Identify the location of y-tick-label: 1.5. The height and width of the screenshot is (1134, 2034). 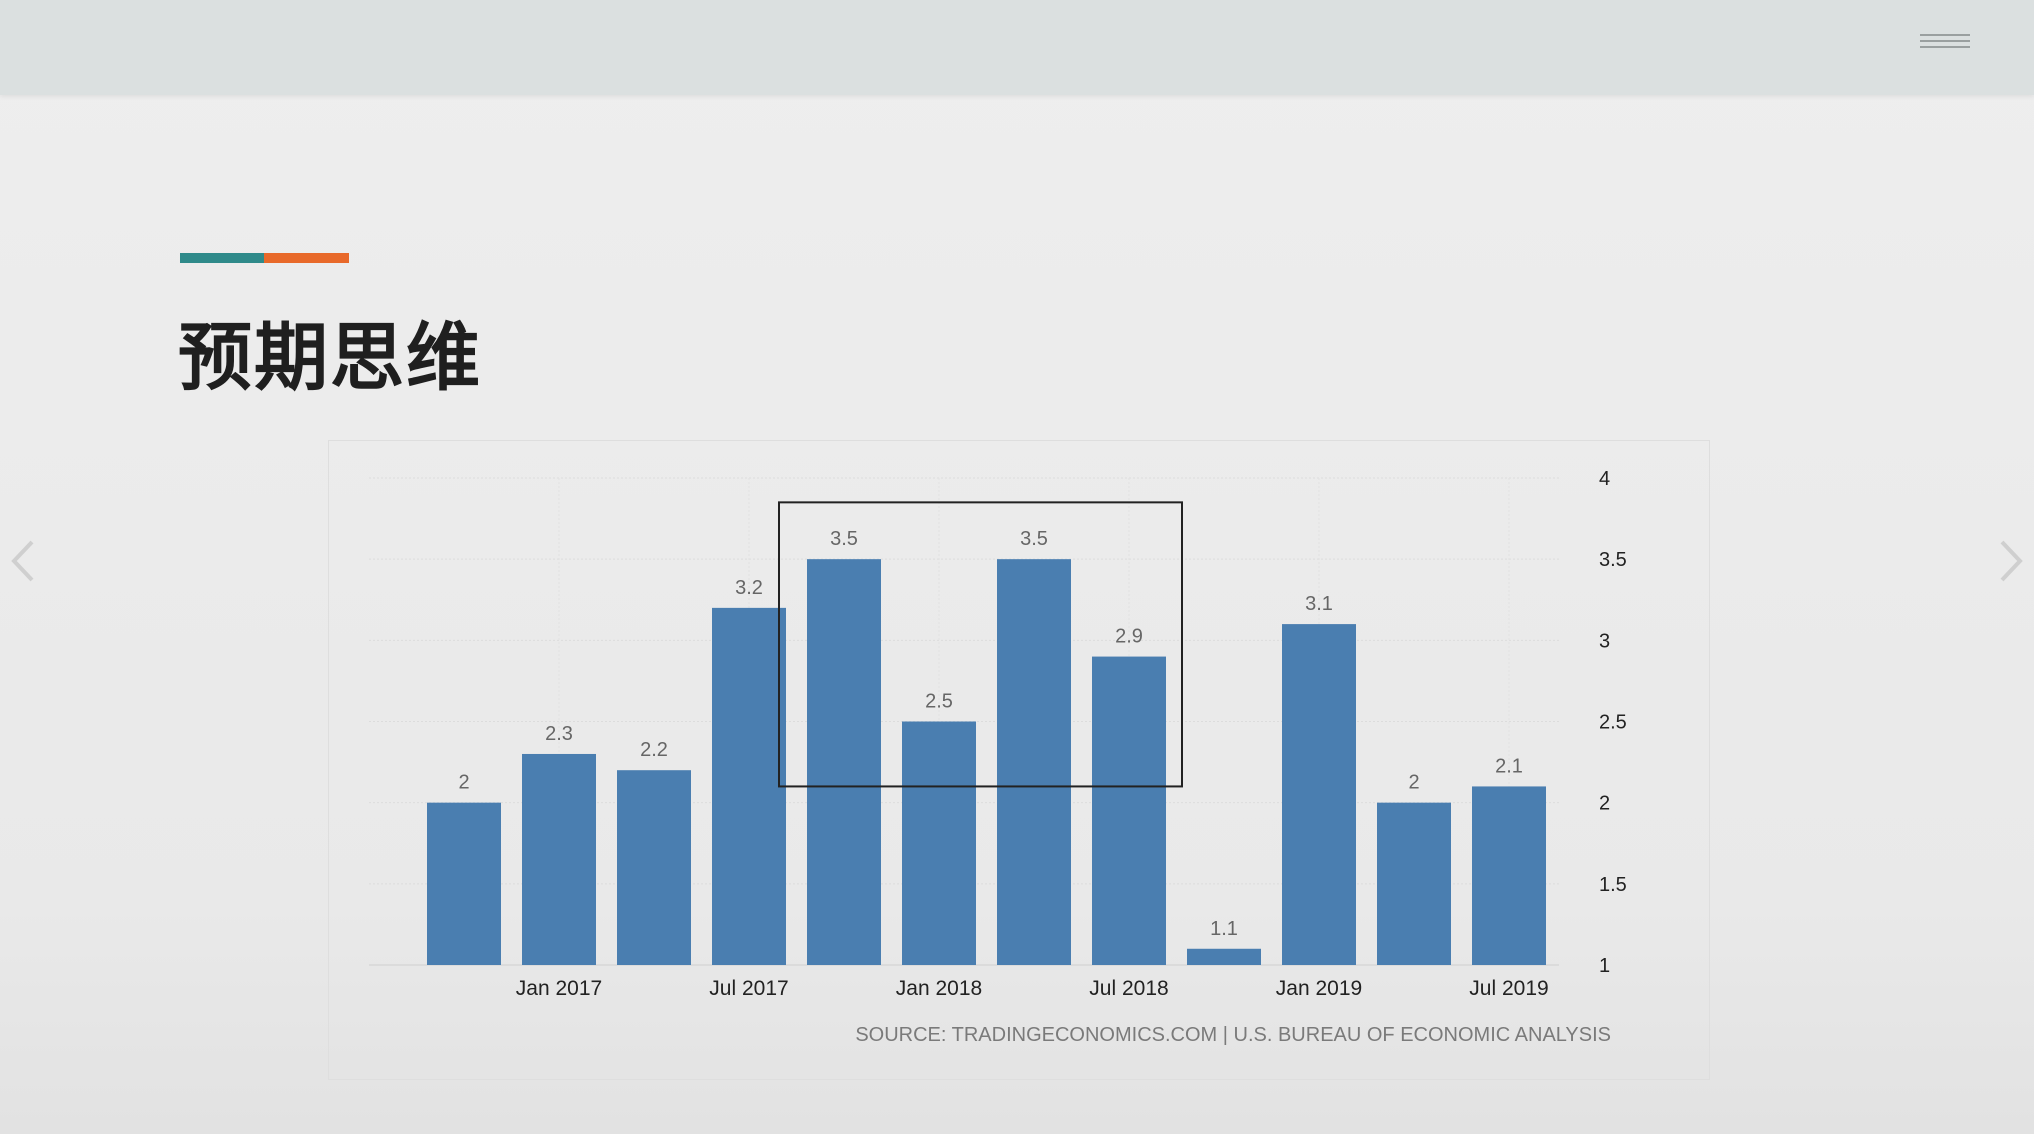
(1613, 885).